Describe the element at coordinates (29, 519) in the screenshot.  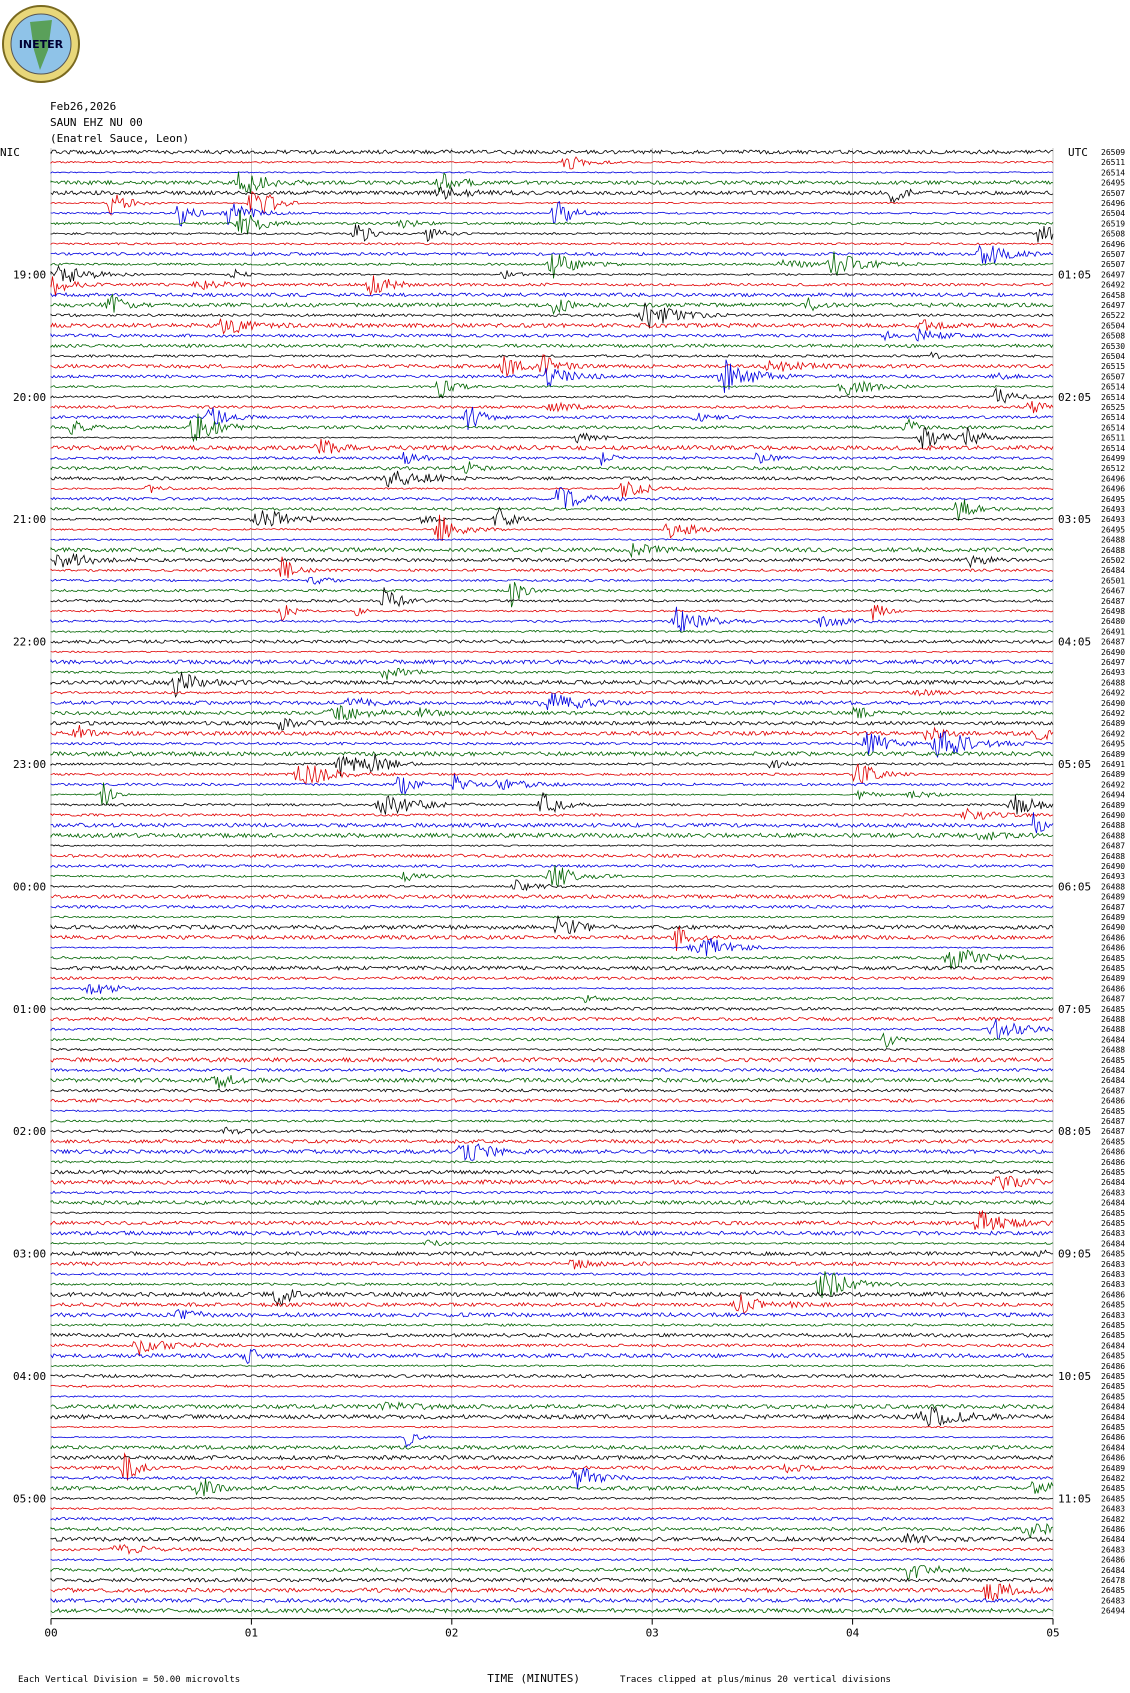
I see `left-time: 21:00` at that location.